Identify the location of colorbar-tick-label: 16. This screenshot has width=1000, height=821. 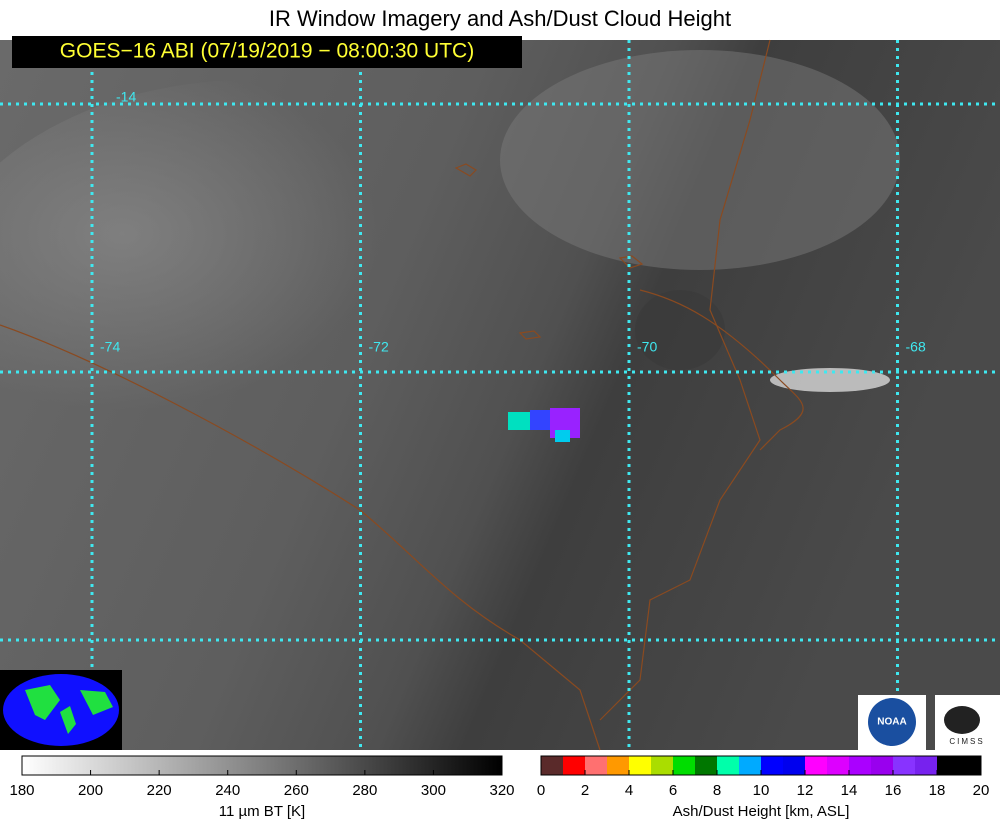
(893, 790).